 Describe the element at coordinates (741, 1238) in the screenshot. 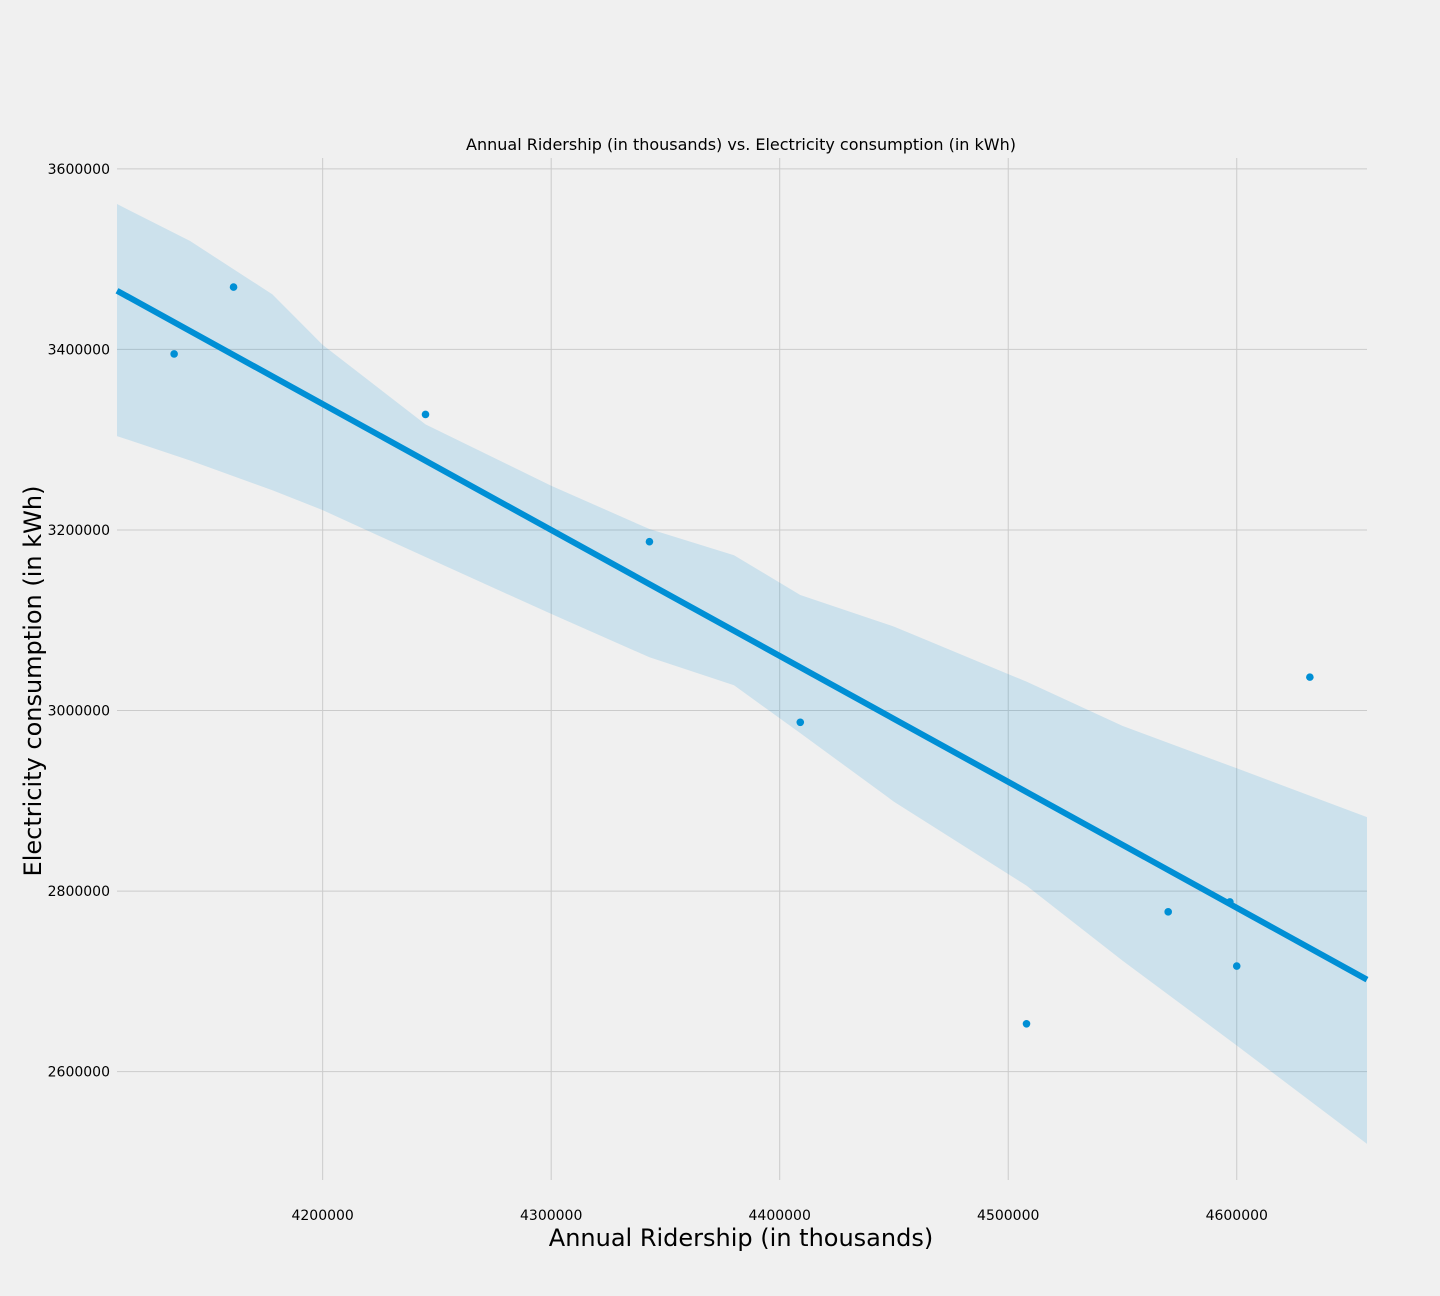

I see `x-axis-label: Annual Ridership (in thousands)` at that location.